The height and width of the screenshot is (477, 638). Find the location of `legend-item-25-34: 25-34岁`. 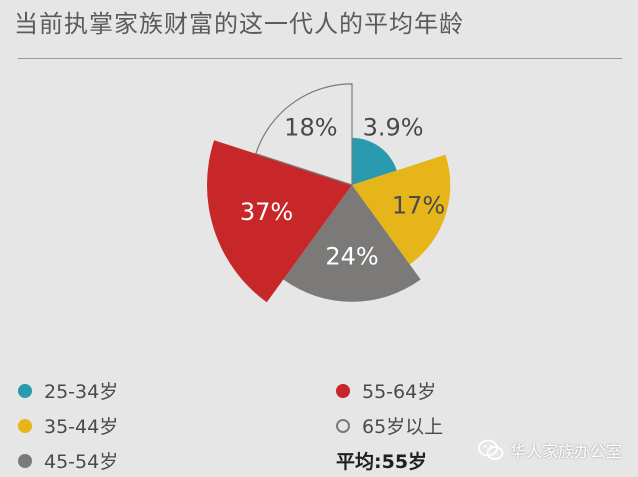

legend-item-25-34: 25-34岁 is located at coordinates (68, 390).